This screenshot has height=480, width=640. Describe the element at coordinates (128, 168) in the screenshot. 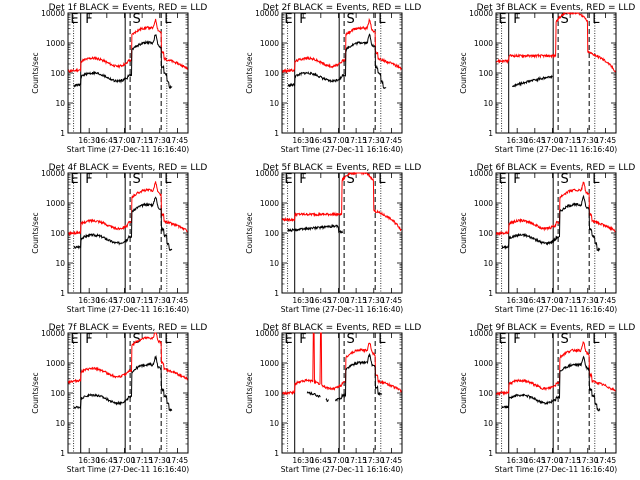

I see `panel-title: Det 4f BLACK = Events, RED = LLD` at that location.